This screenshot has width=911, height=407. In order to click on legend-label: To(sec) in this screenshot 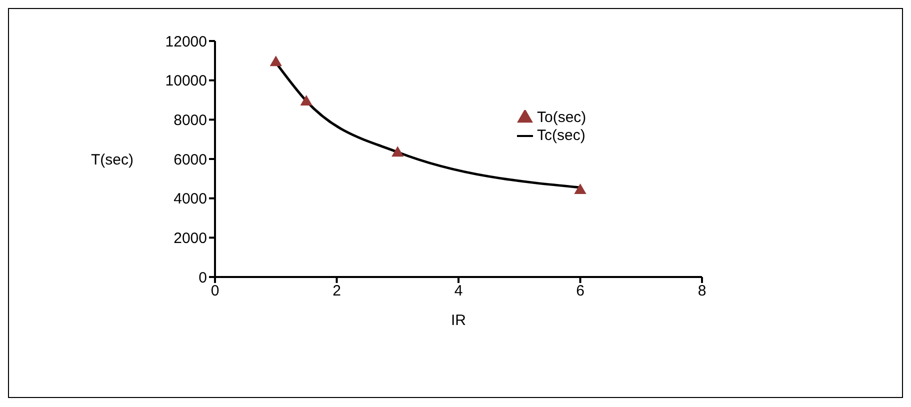, I will do `click(561, 117)`.